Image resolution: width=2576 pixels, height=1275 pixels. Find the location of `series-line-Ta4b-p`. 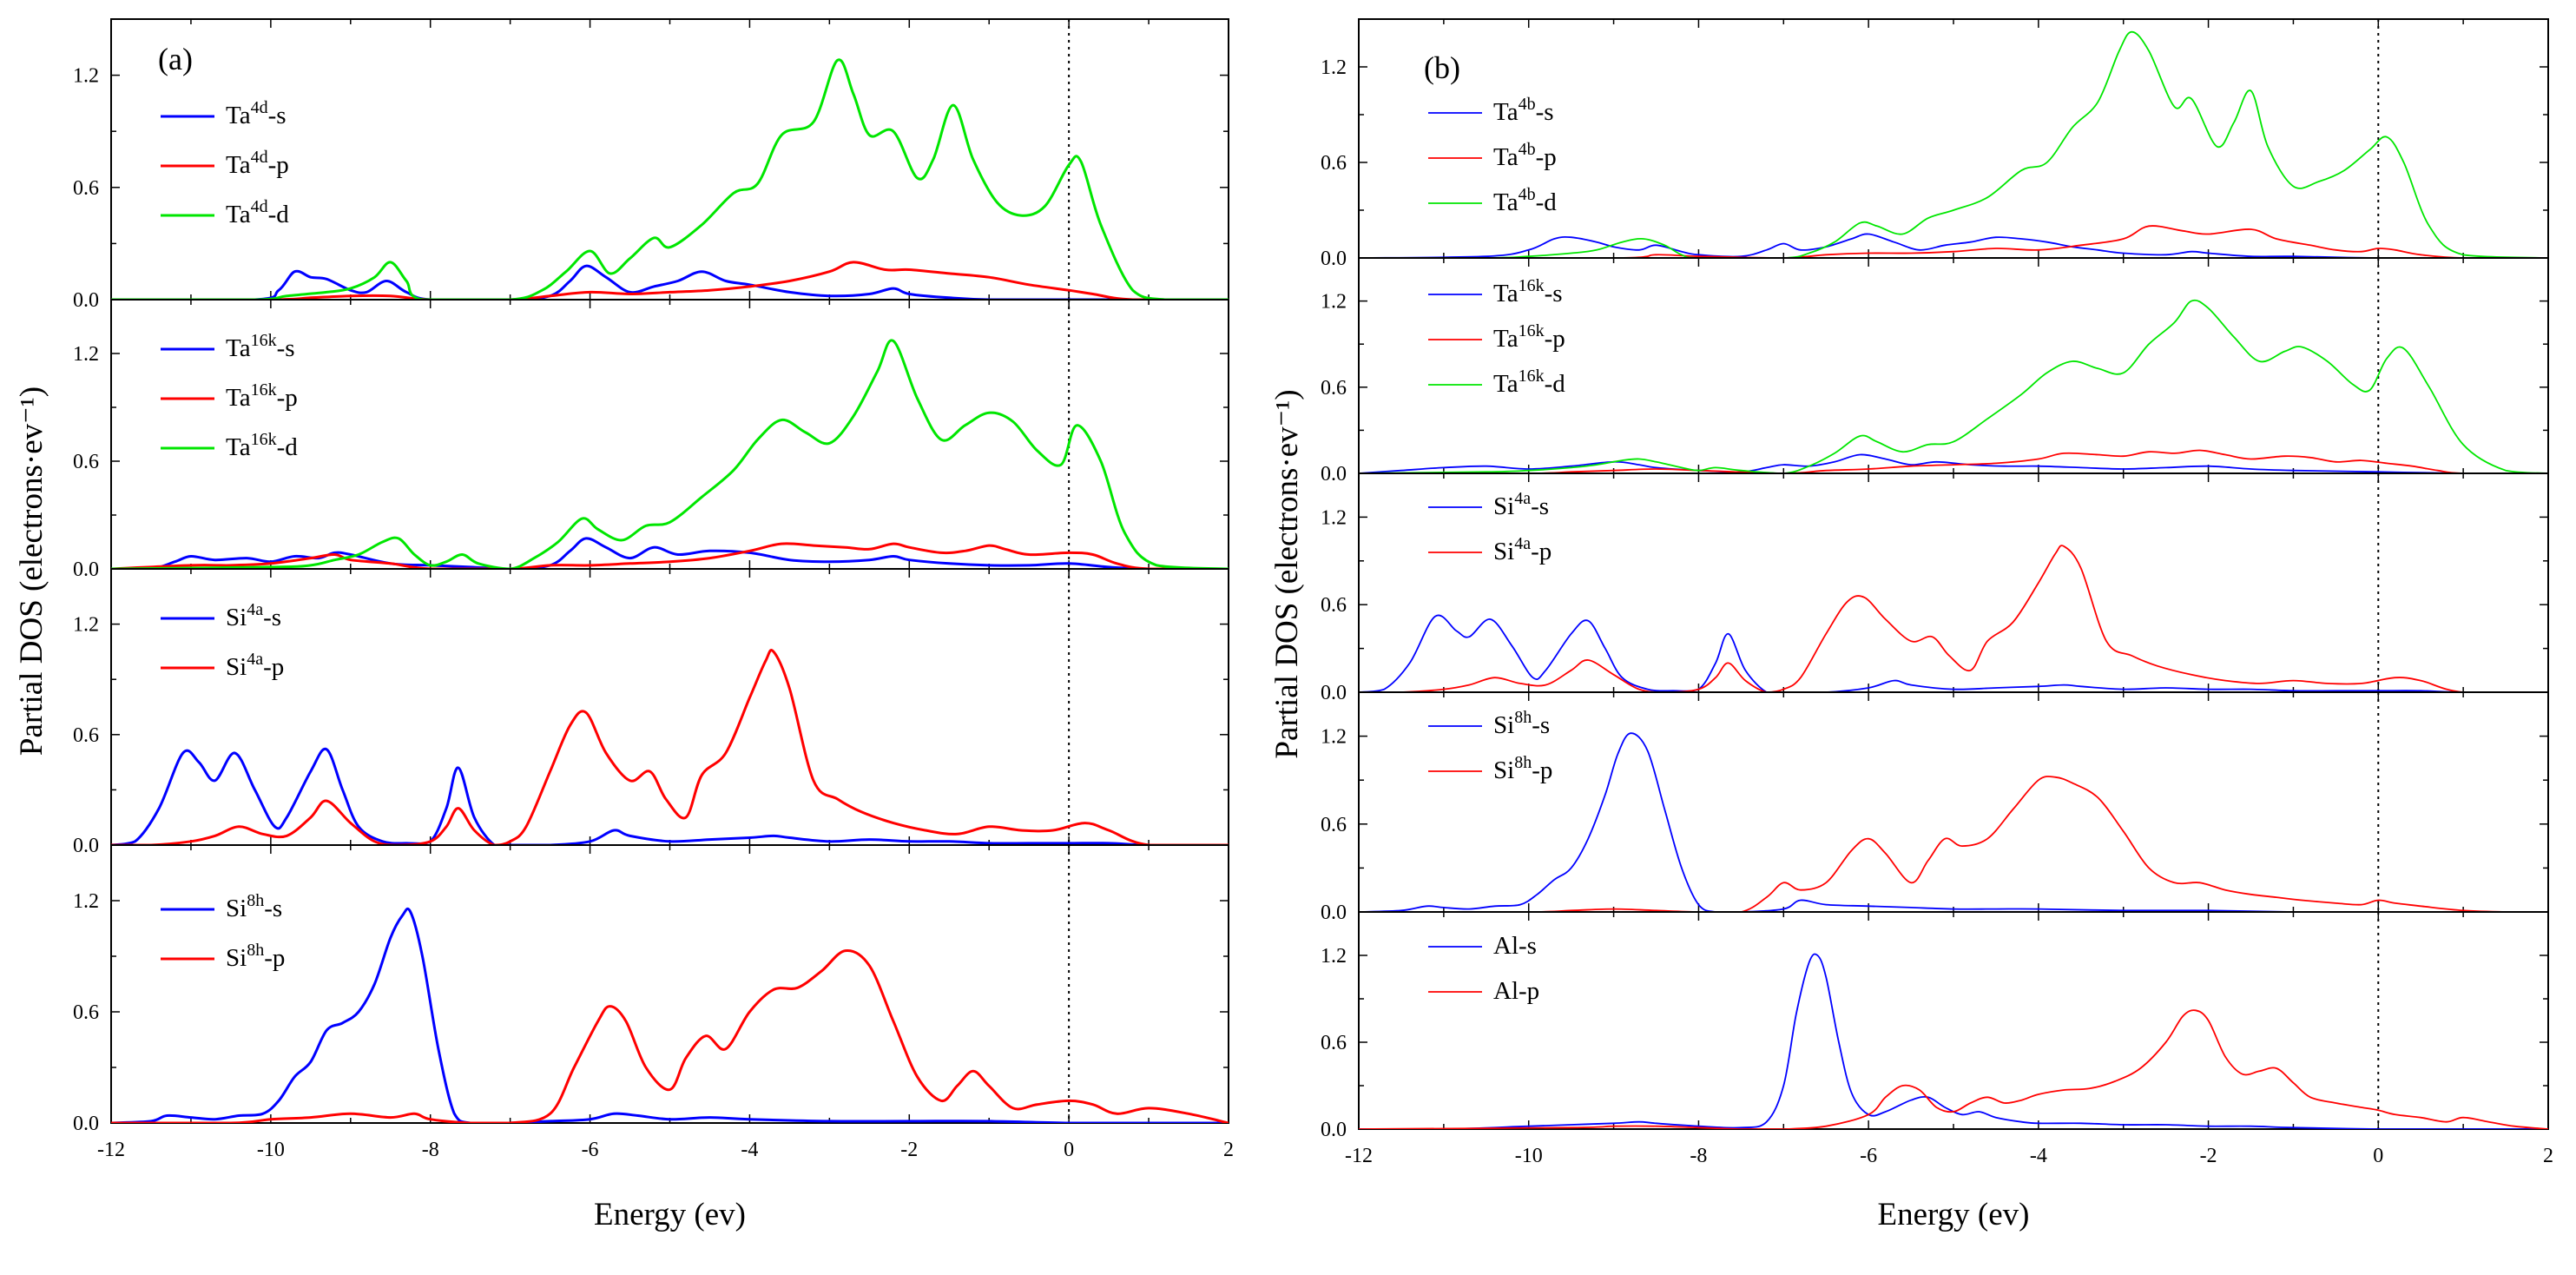

series-line-Ta4b-p is located at coordinates (1953, 241).